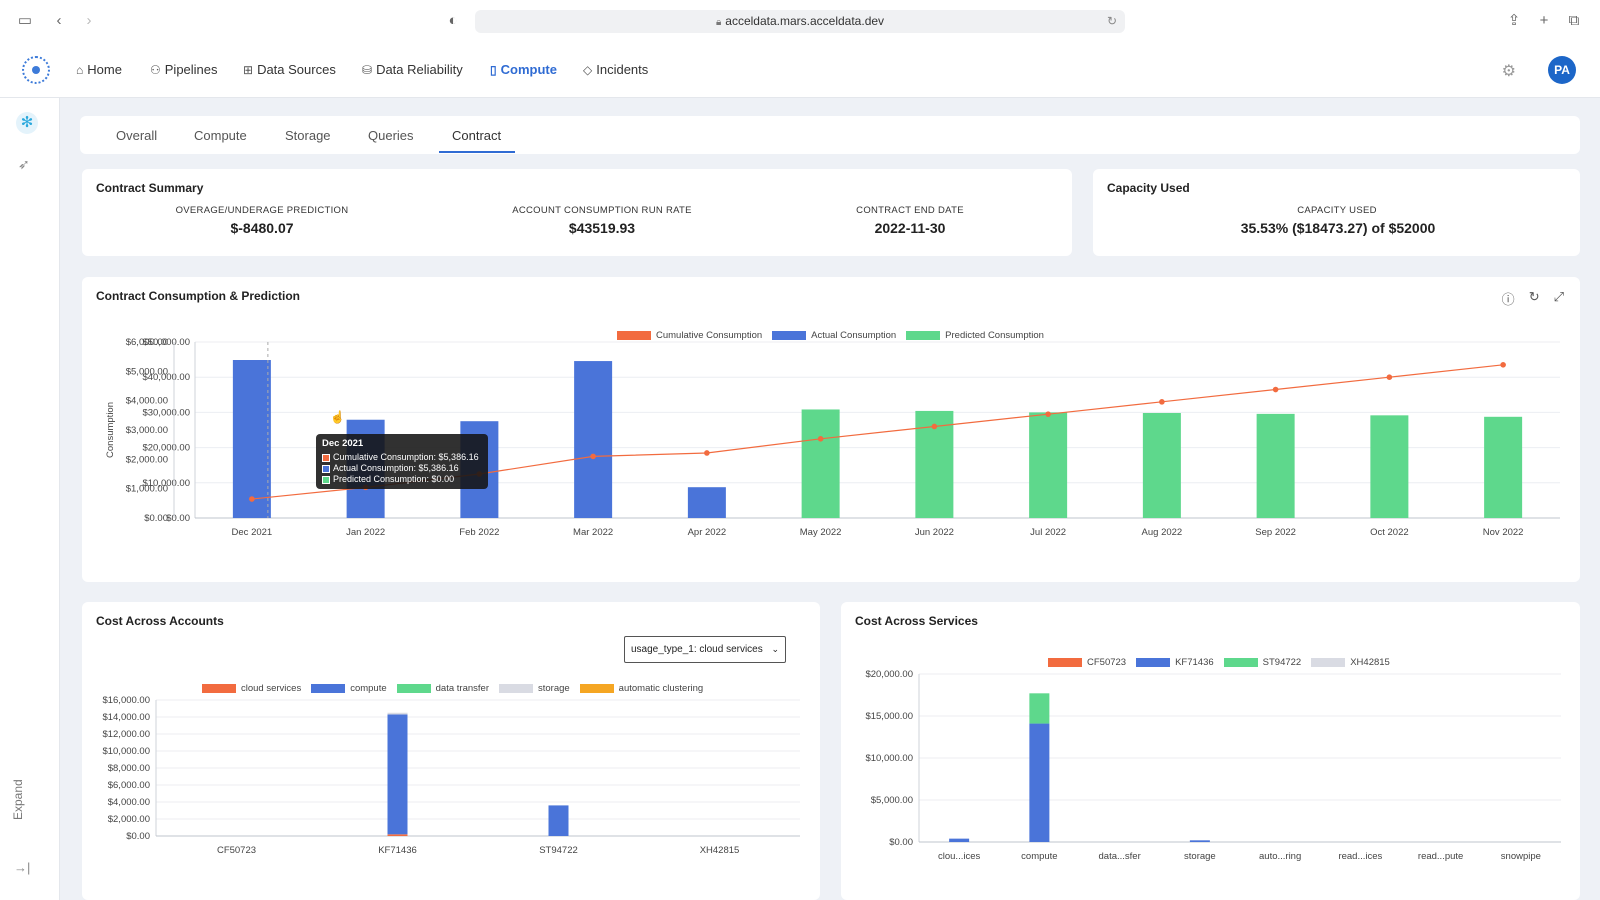 This screenshot has height=900, width=1600. What do you see at coordinates (1574, 20) in the screenshot?
I see `tabs-overview-icon: ⧉` at bounding box center [1574, 20].